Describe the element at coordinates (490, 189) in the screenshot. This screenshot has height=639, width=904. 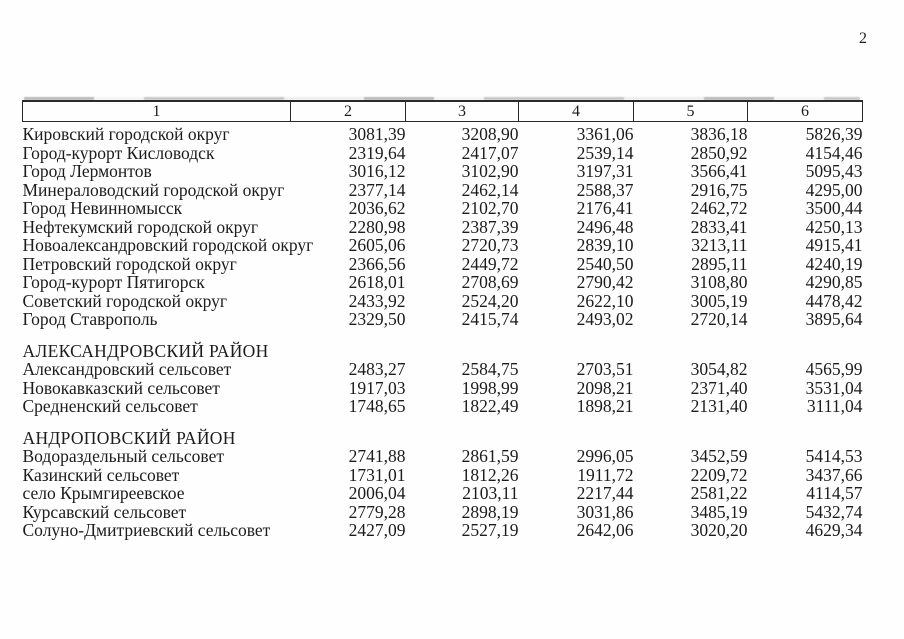
I see `row-value-col3: 2462,14` at that location.